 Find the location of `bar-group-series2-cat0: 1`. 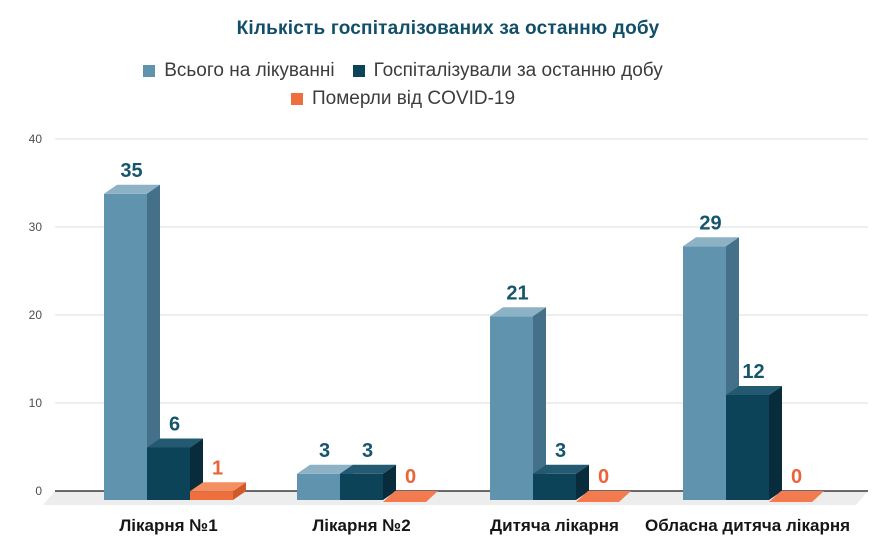

bar-group-series2-cat0: 1 is located at coordinates (218, 478).